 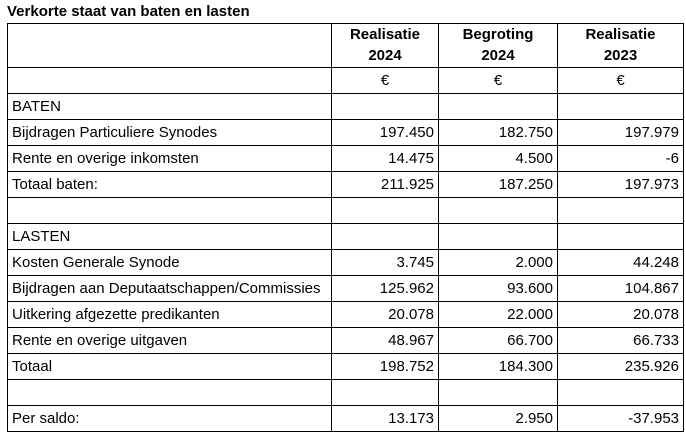 What do you see at coordinates (498, 340) in the screenshot?
I see `value-cell: 66.700` at bounding box center [498, 340].